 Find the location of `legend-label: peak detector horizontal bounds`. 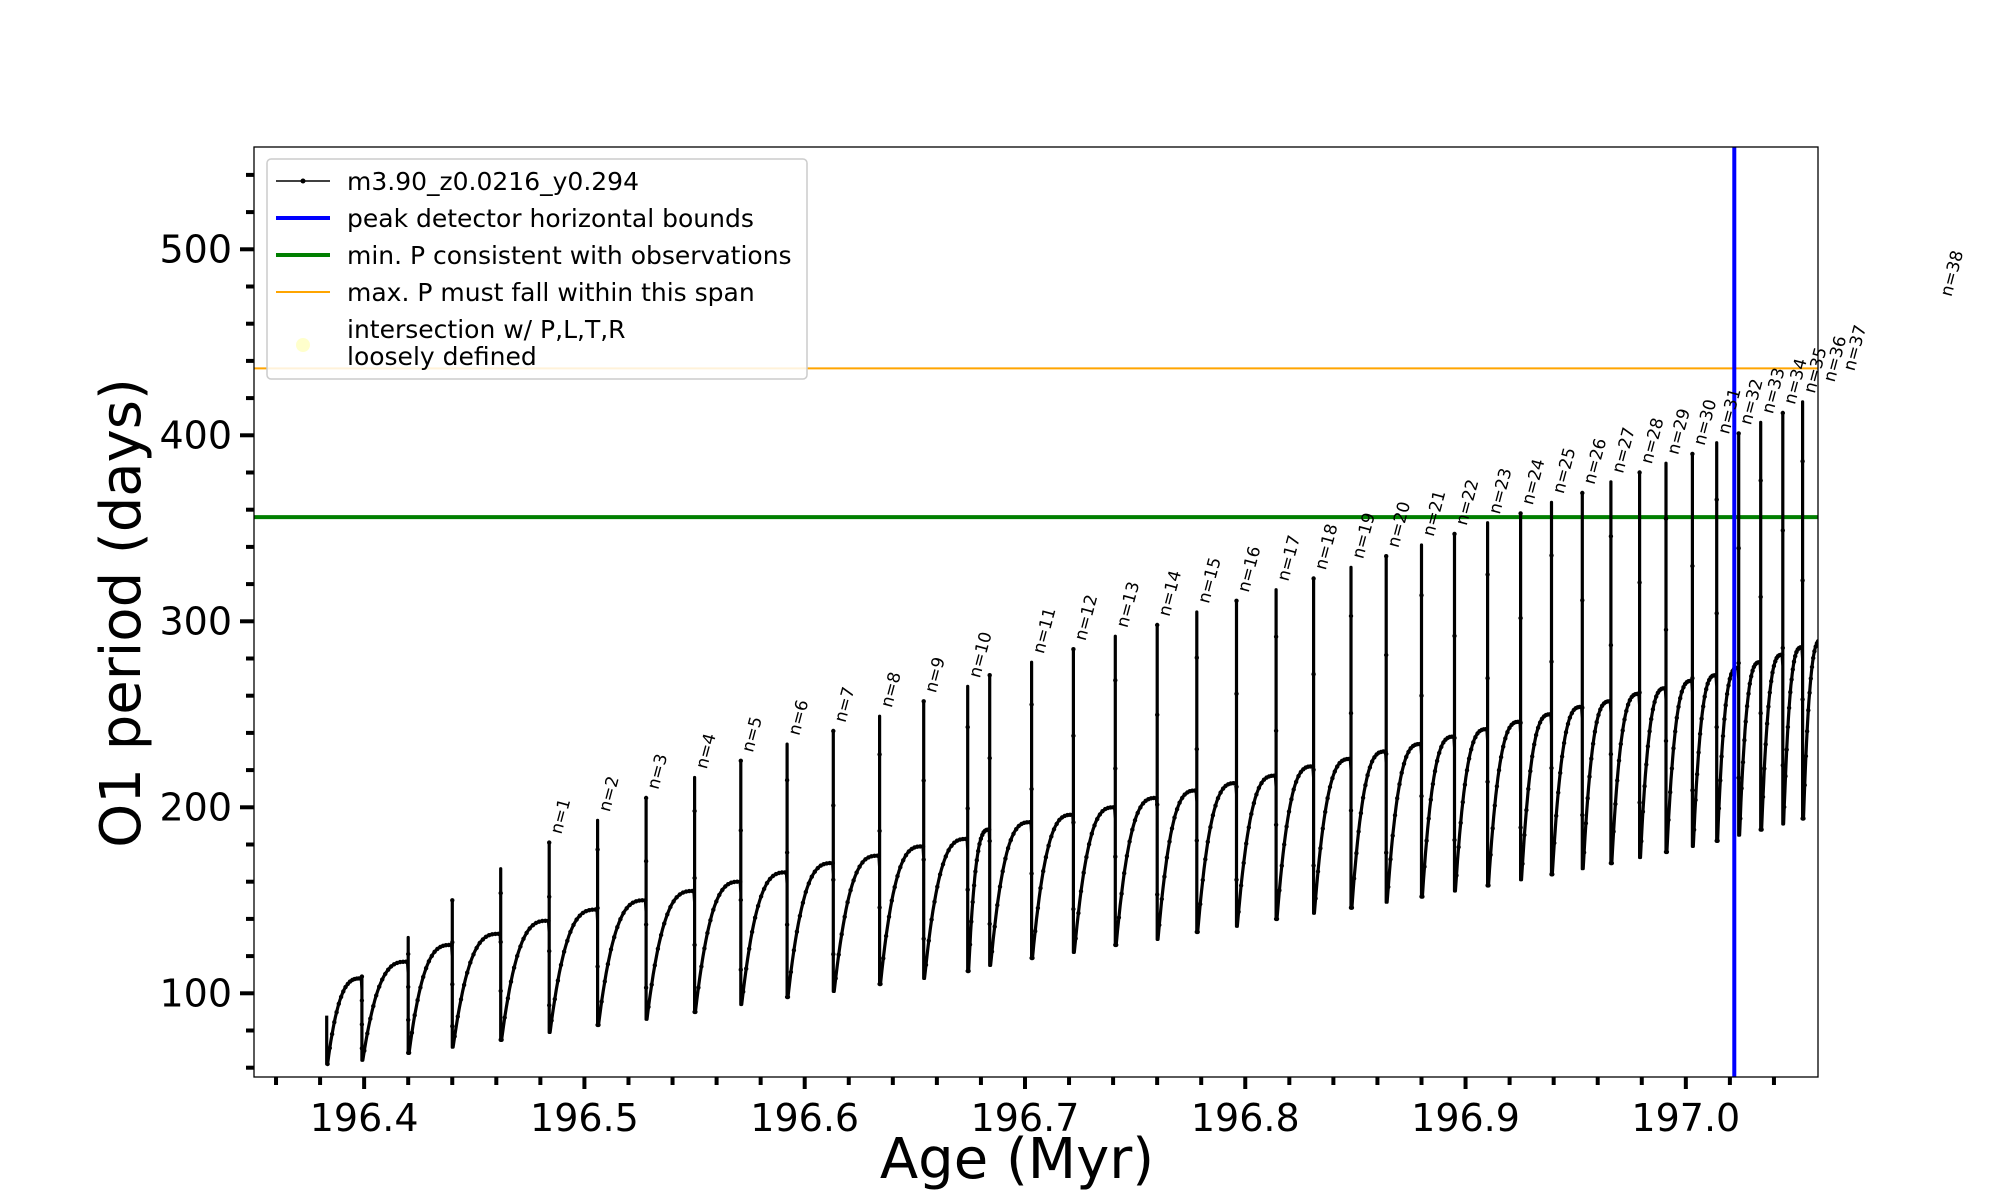

legend-label: peak detector horizontal bounds is located at coordinates (550, 218).